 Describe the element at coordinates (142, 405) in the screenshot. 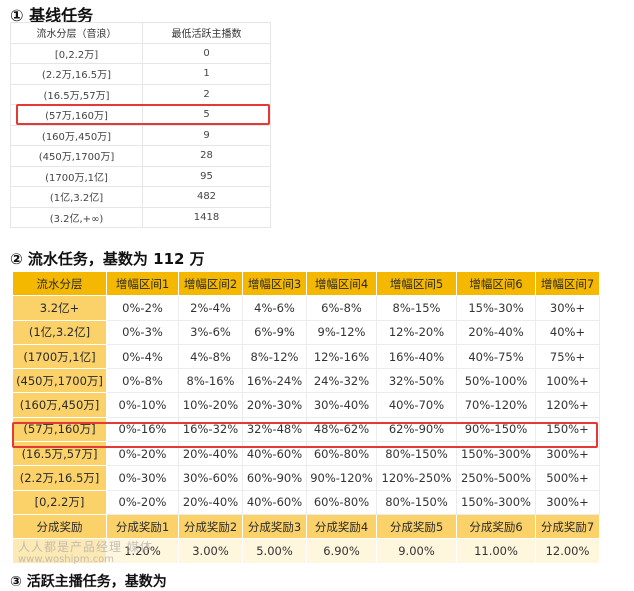

I see `growth-range-cell: 0%-10%` at that location.